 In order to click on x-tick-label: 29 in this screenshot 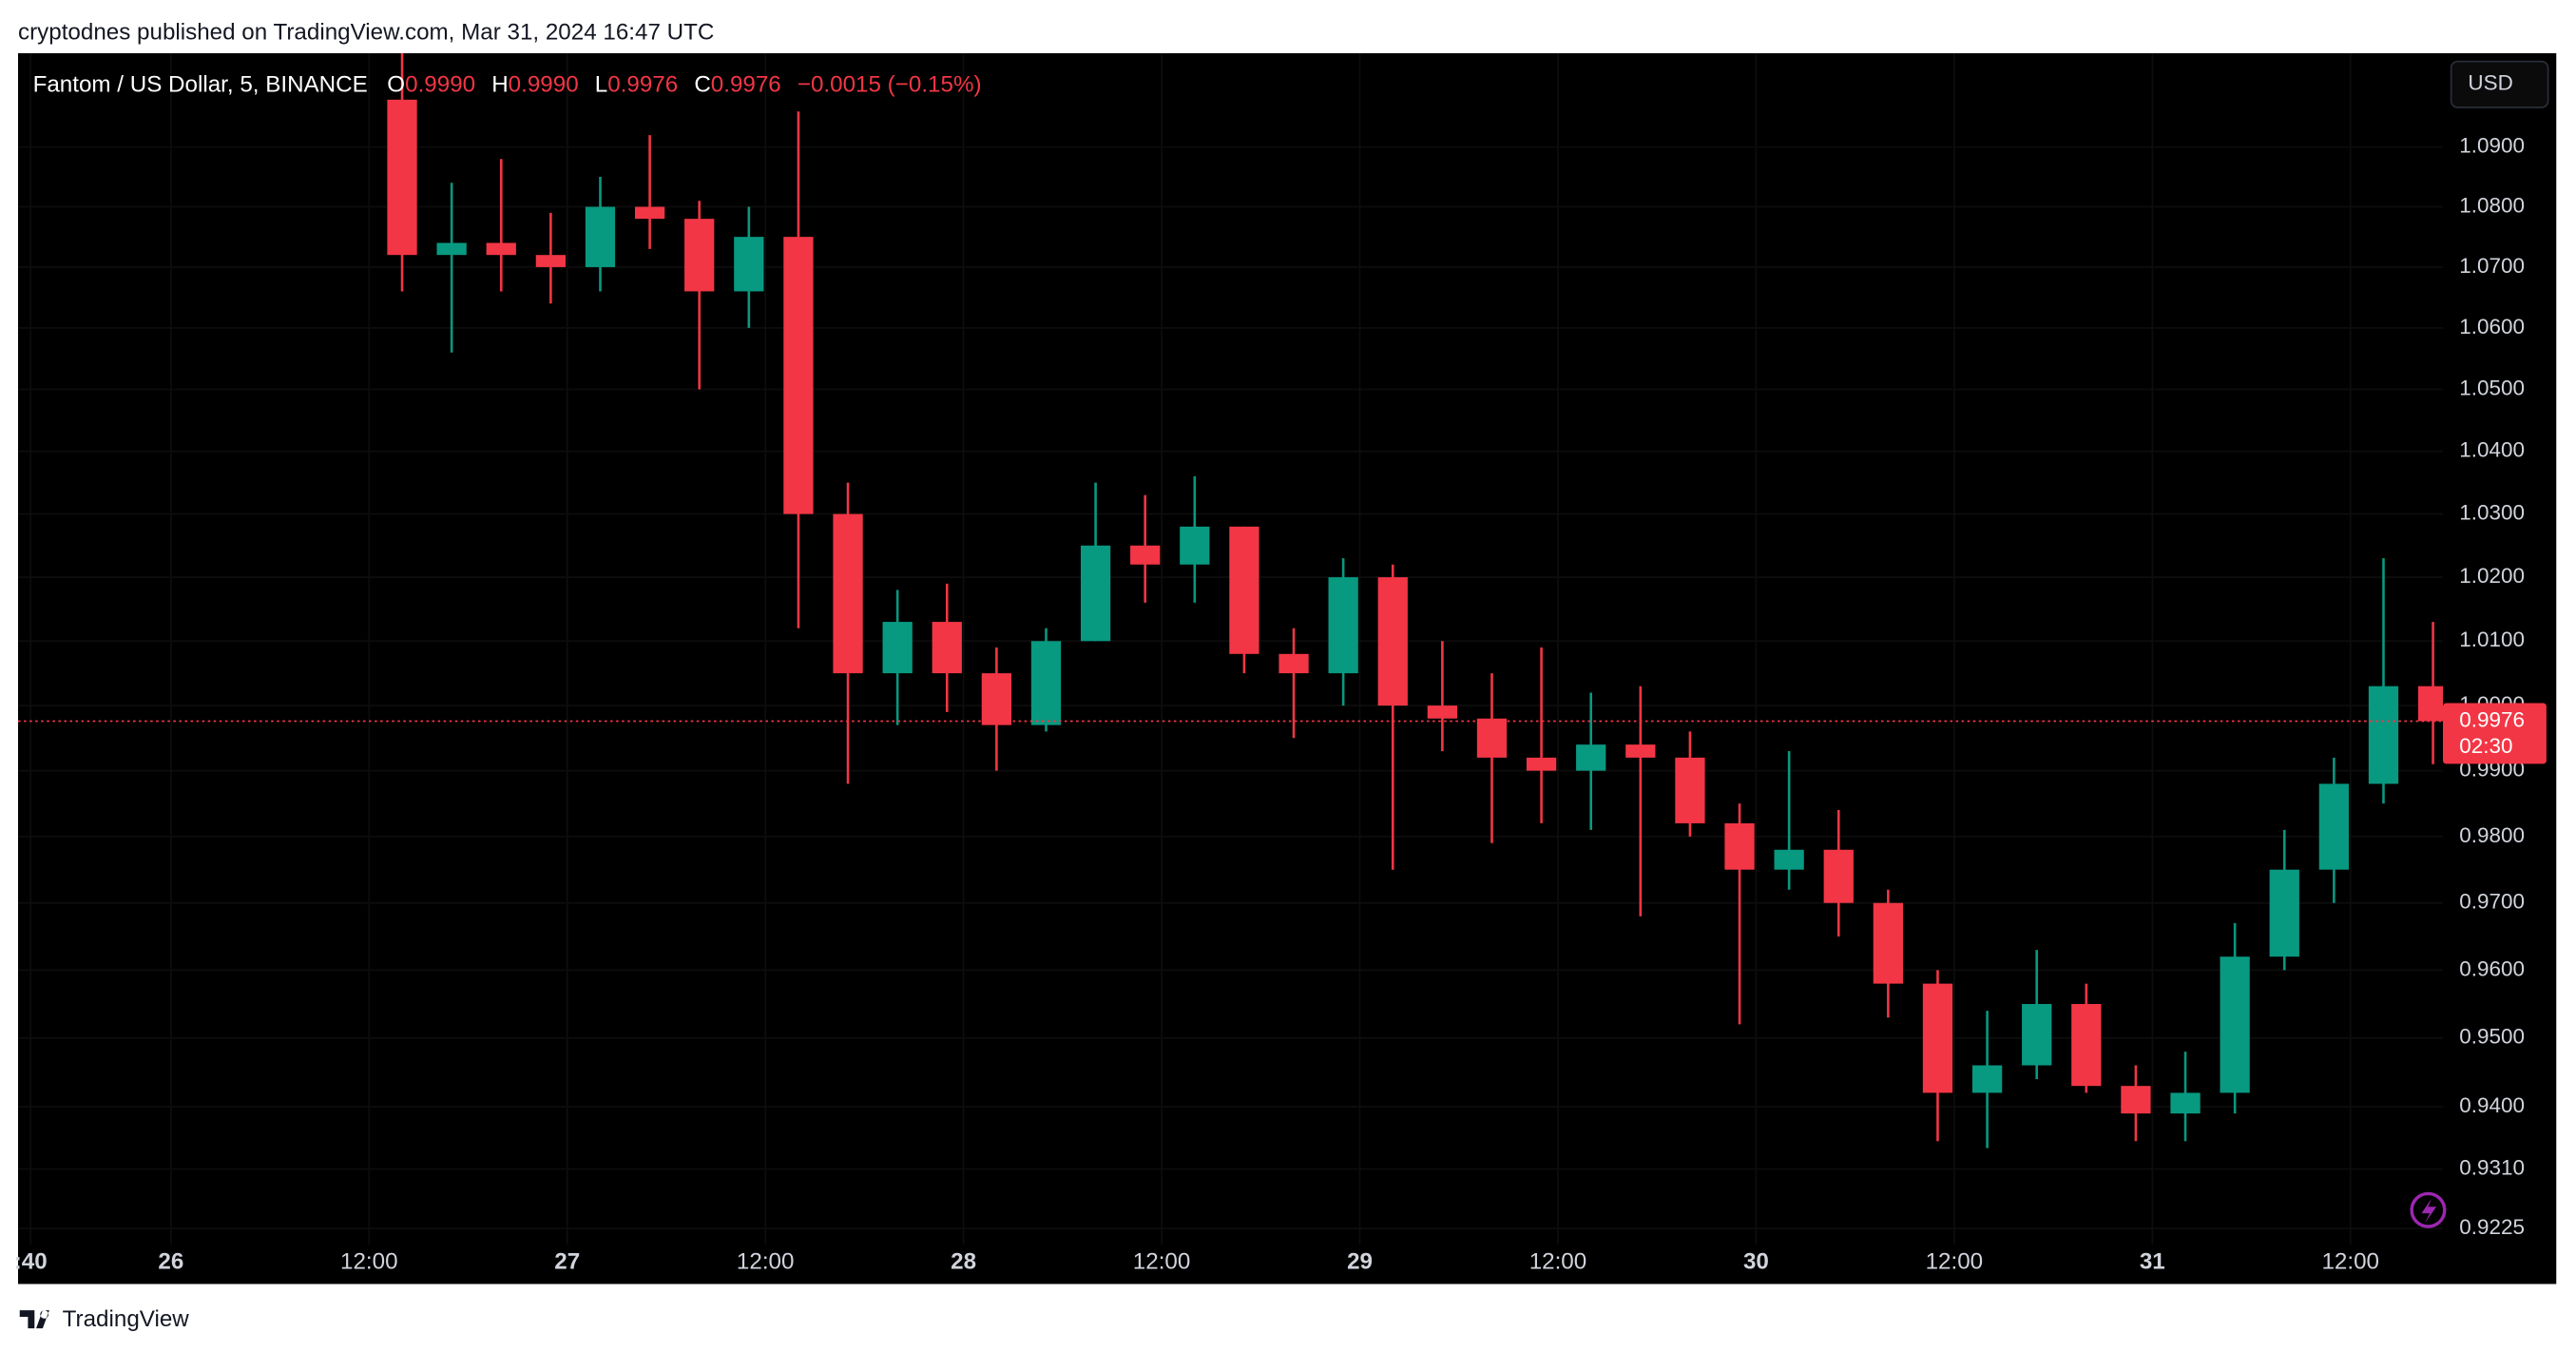, I will do `click(1360, 1261)`.